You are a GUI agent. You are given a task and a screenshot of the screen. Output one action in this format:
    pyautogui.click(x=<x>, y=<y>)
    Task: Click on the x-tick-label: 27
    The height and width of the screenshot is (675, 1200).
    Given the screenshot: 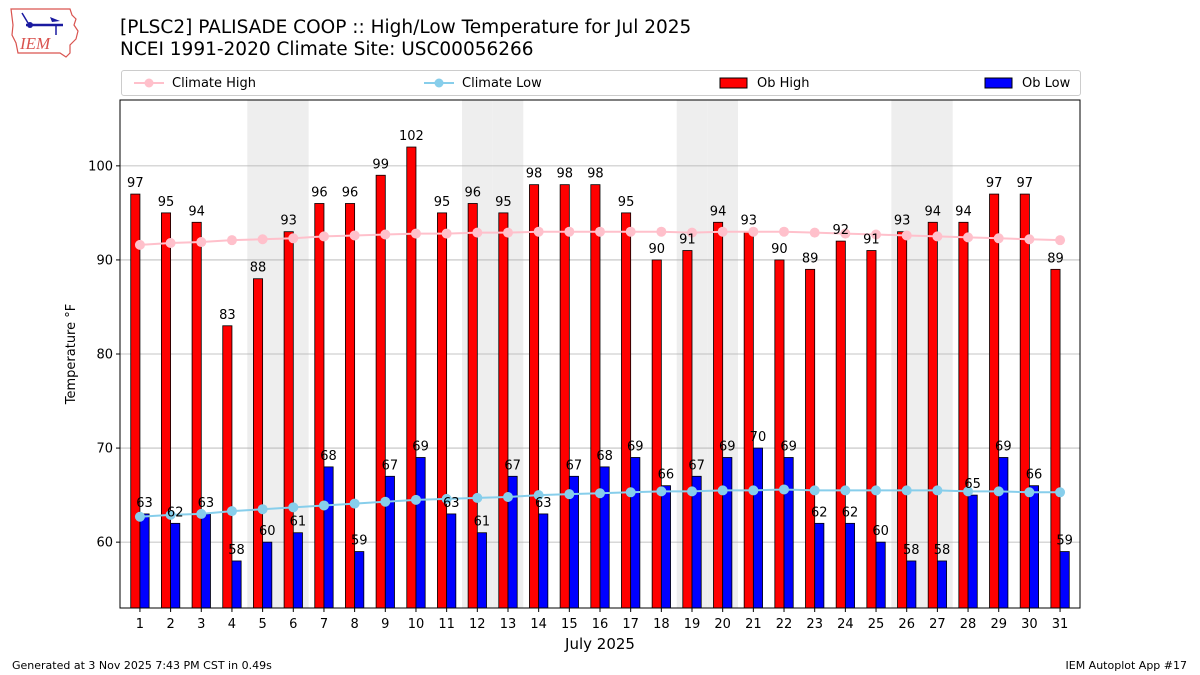 What is the action you would take?
    pyautogui.click(x=937, y=624)
    